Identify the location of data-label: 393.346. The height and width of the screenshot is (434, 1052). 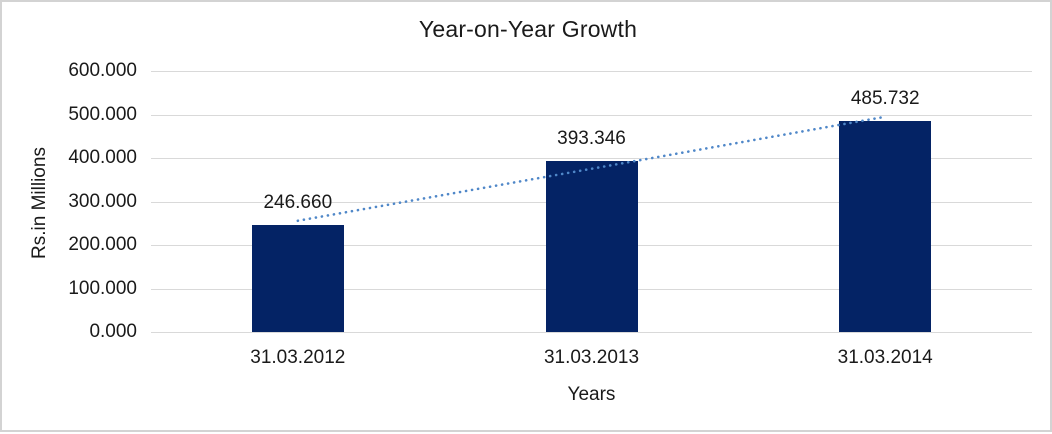
(591, 138).